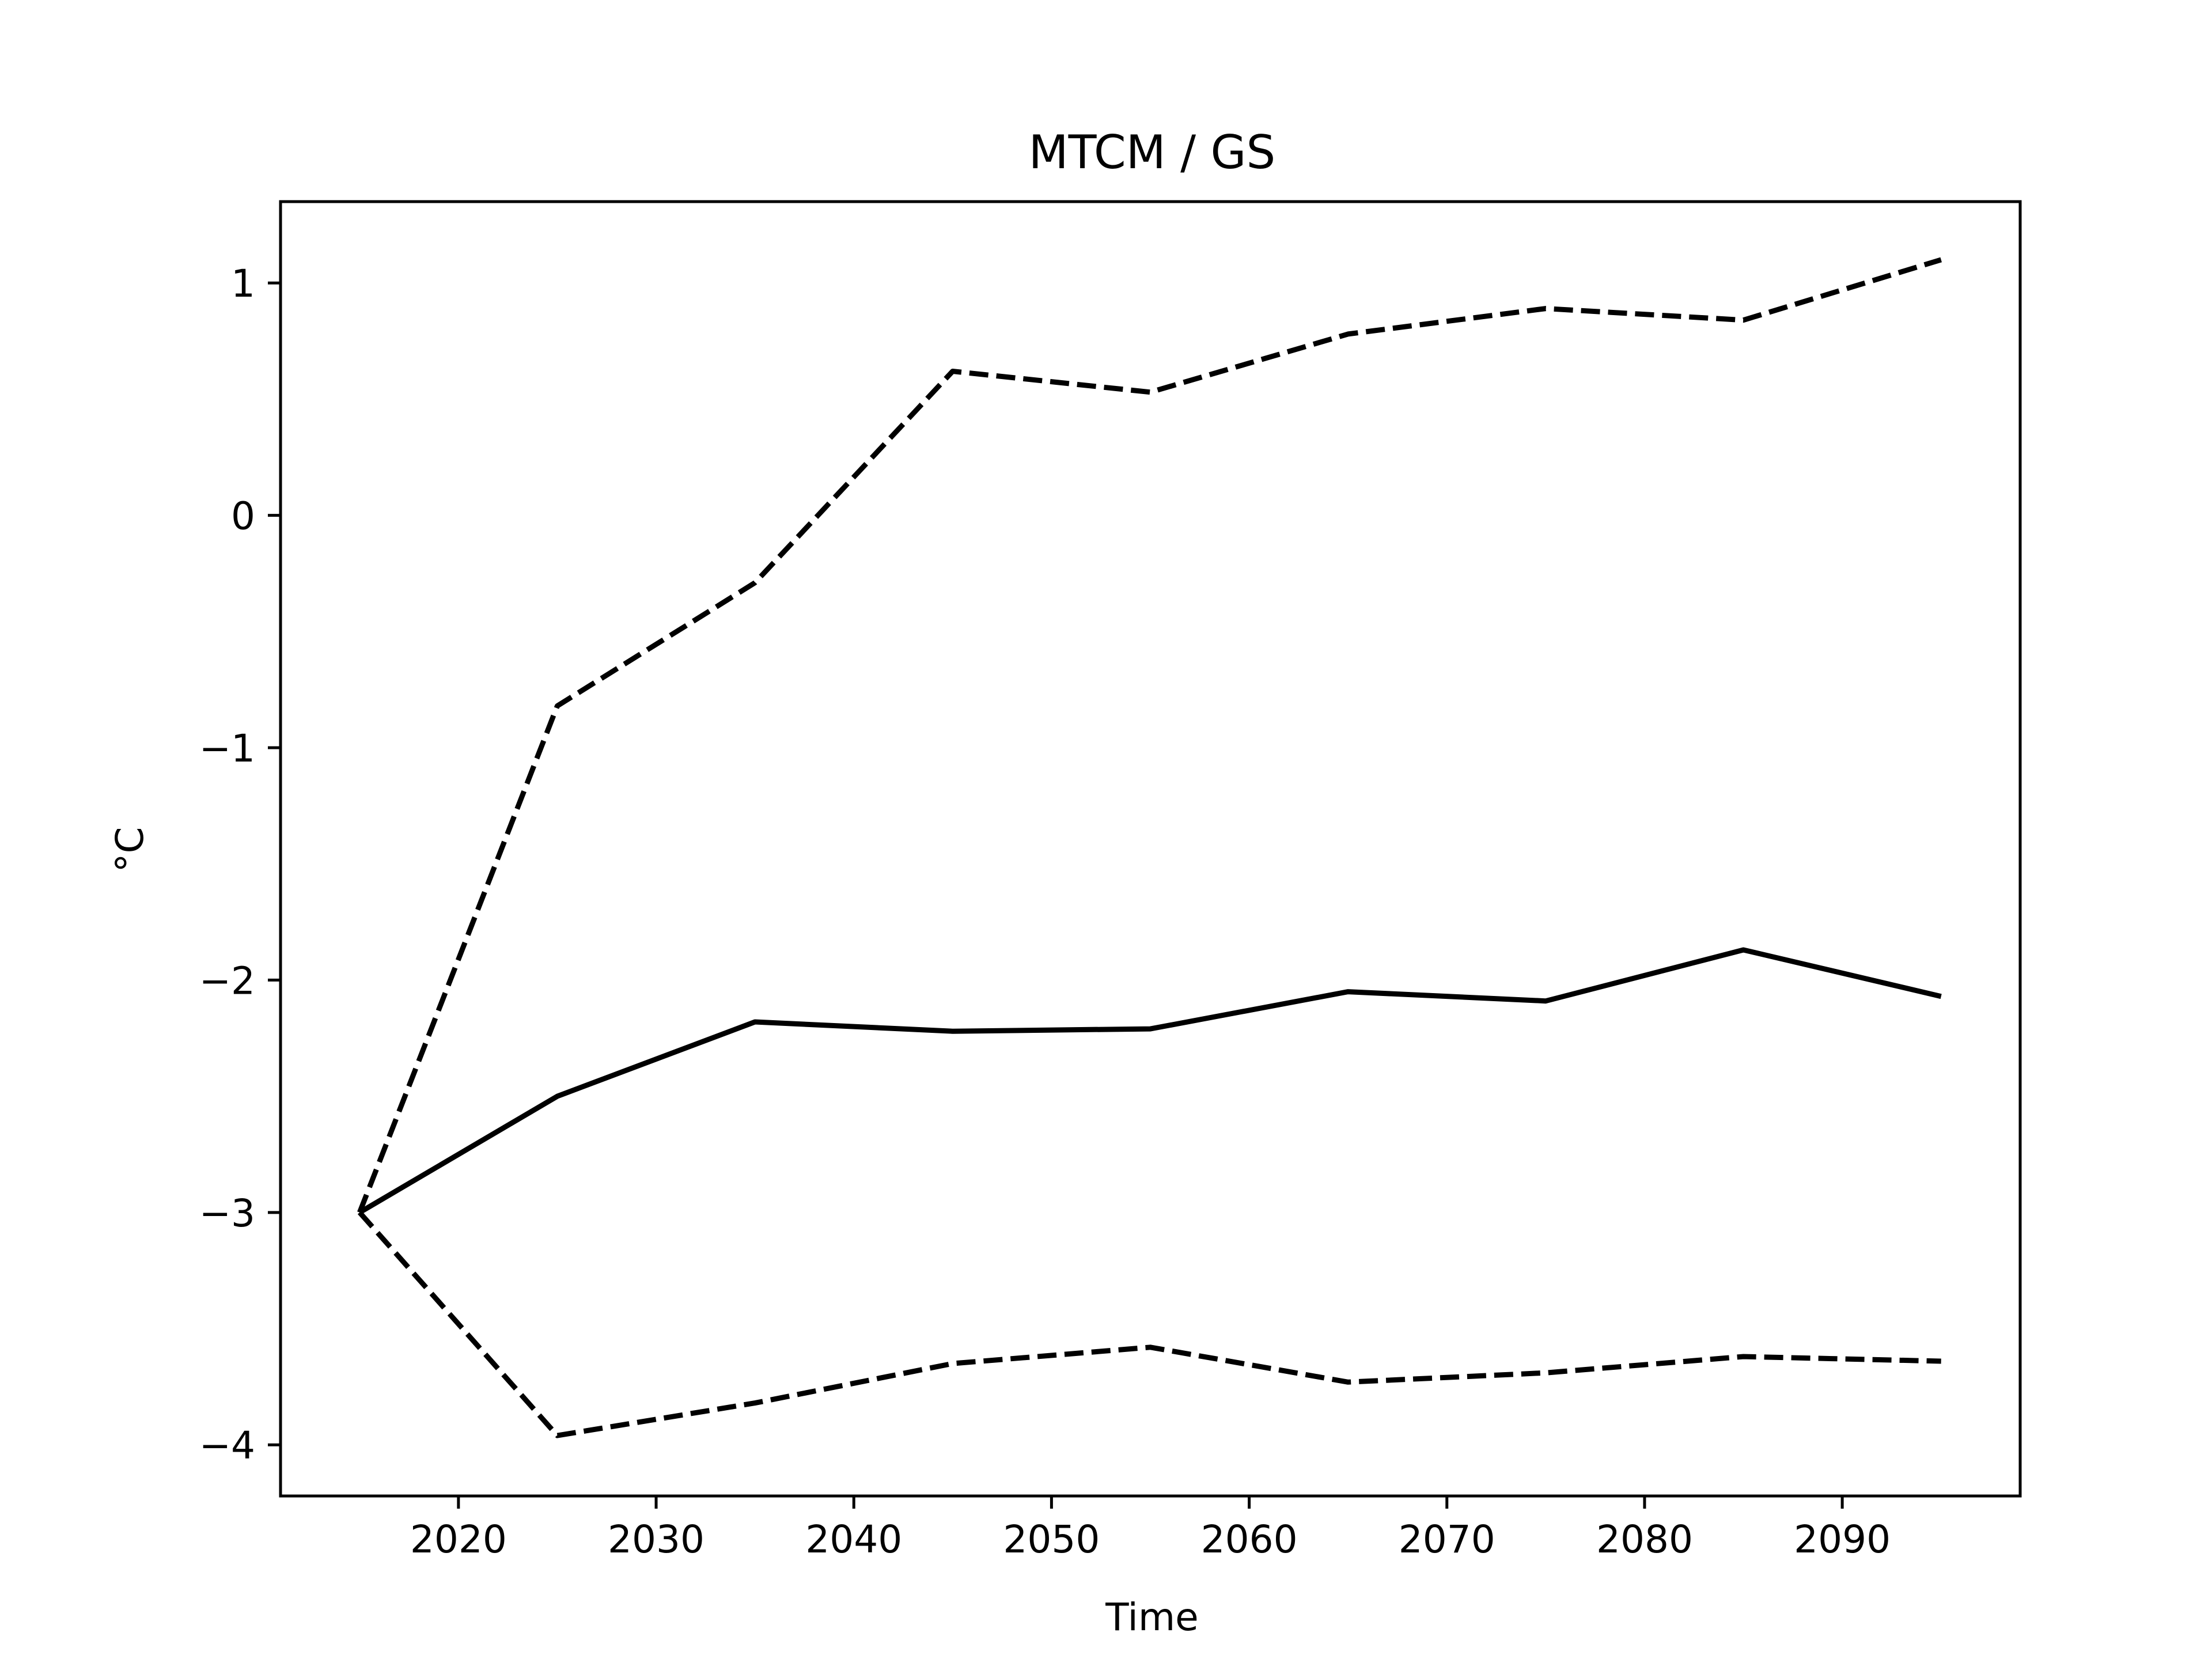  What do you see at coordinates (656, 1539) in the screenshot?
I see `x-tick-label: 2030` at bounding box center [656, 1539].